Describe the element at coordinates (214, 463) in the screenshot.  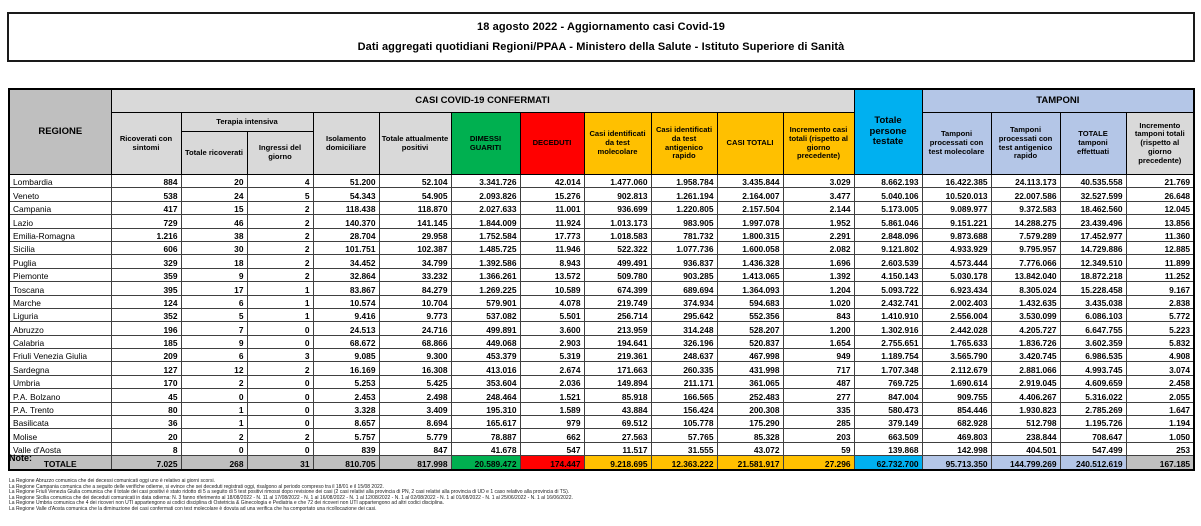
I see `total-value-cell: 268` at that location.